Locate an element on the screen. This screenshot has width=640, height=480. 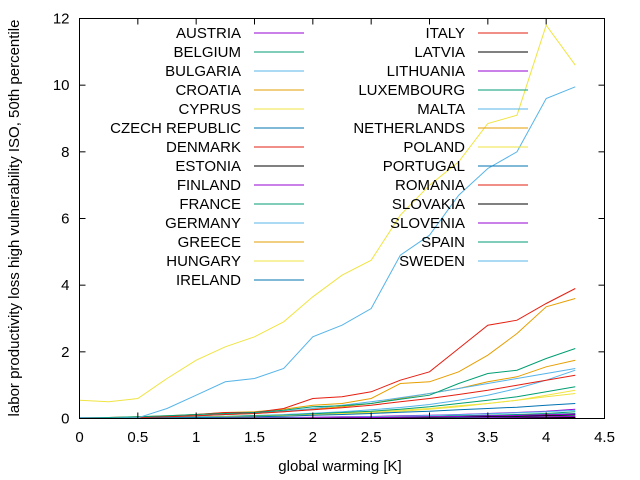
legend-label: GREECE is located at coordinates (209, 242).